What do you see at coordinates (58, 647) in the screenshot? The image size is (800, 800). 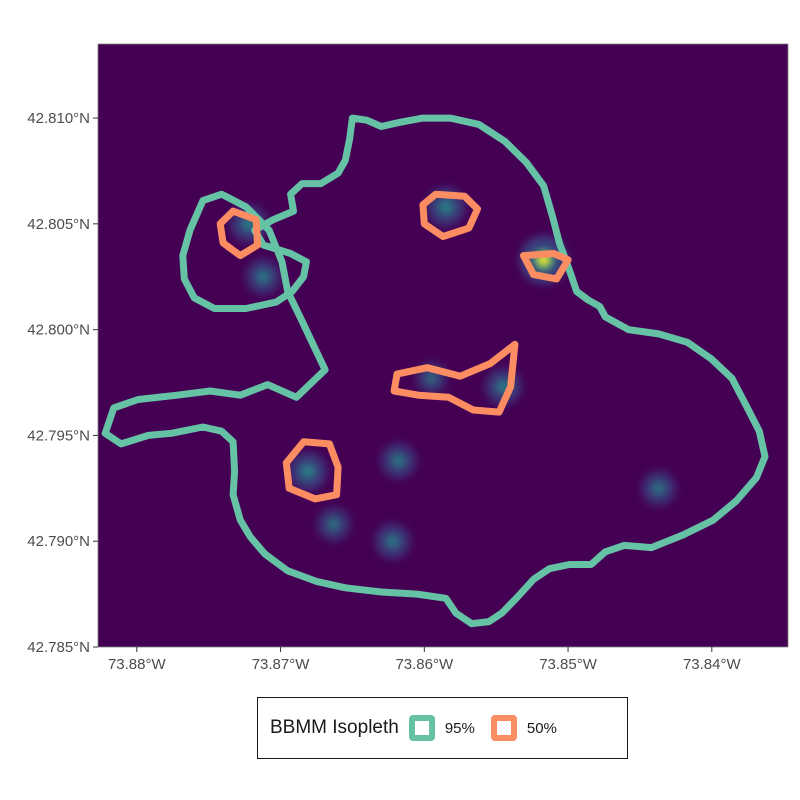 I see `y-tick-label: 42.785°N` at bounding box center [58, 647].